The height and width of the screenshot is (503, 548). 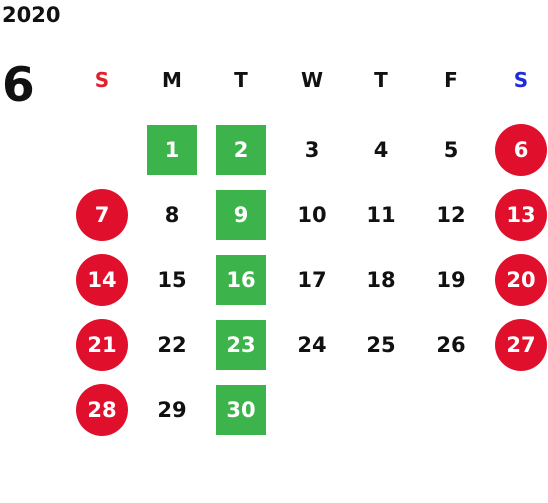 I want to click on day-cell-15: 15, so click(x=172, y=280).